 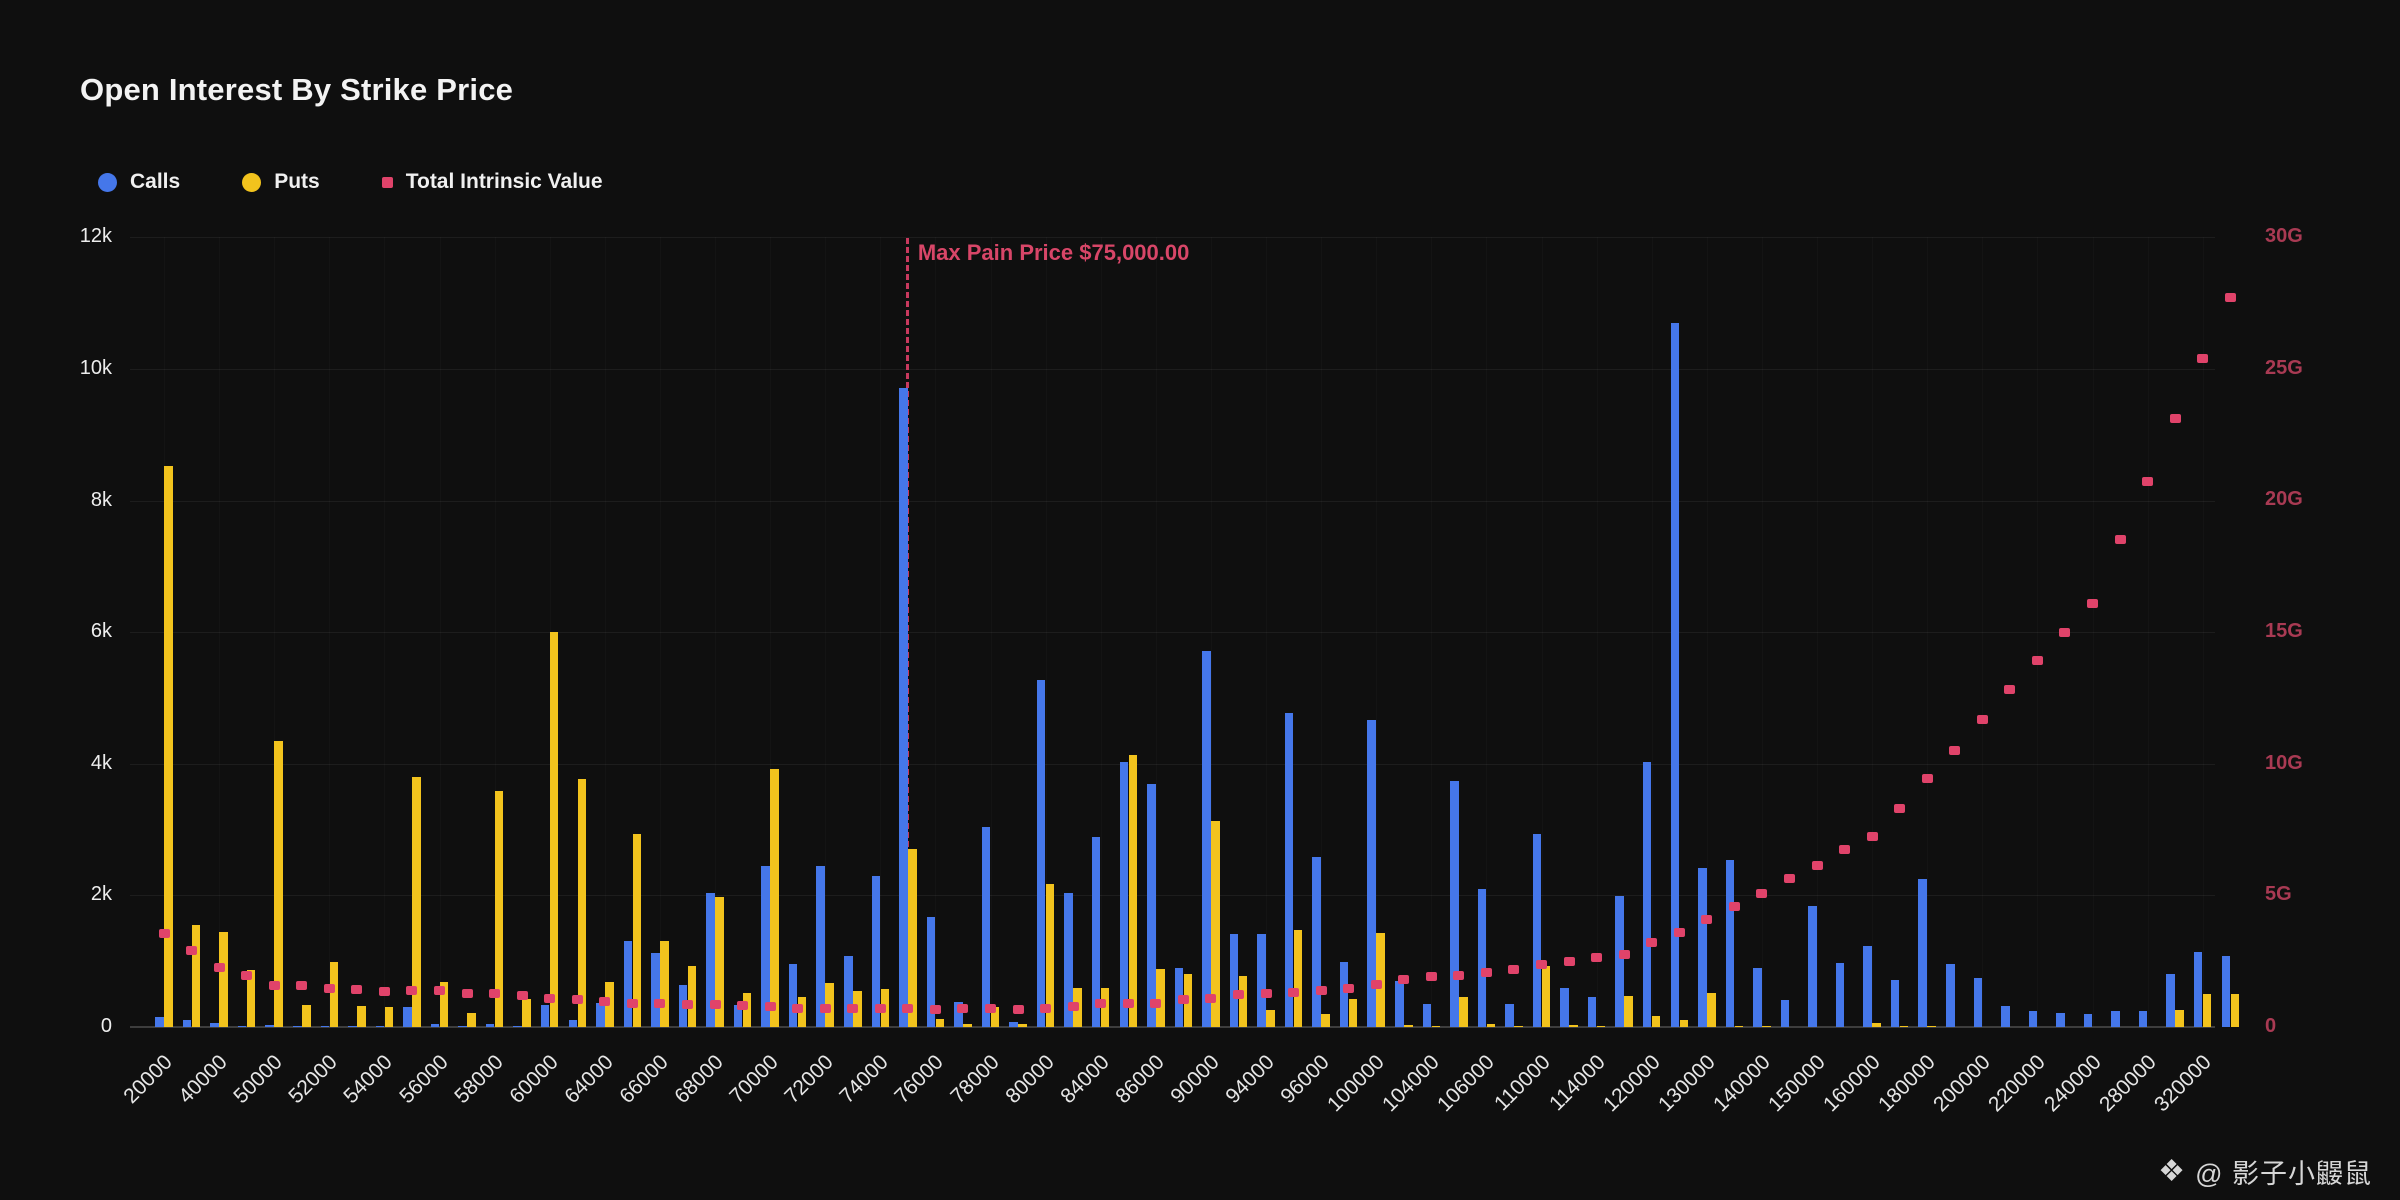 What do you see at coordinates (281, 182) in the screenshot?
I see `legend-item-puts: Puts` at bounding box center [281, 182].